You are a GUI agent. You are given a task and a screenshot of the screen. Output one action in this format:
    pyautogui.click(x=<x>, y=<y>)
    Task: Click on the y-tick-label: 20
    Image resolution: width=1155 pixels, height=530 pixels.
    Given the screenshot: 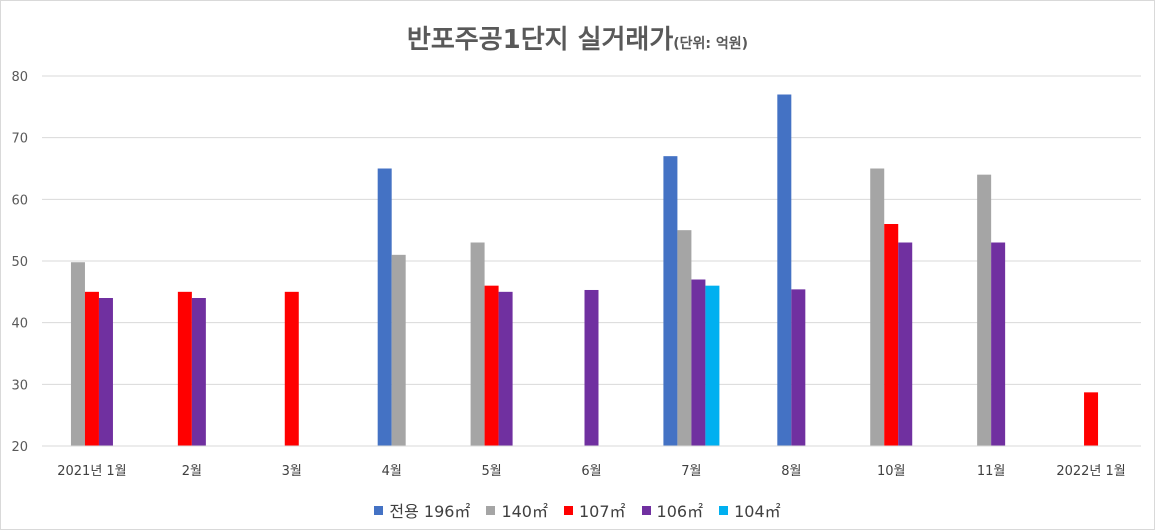 What is the action you would take?
    pyautogui.click(x=19, y=447)
    